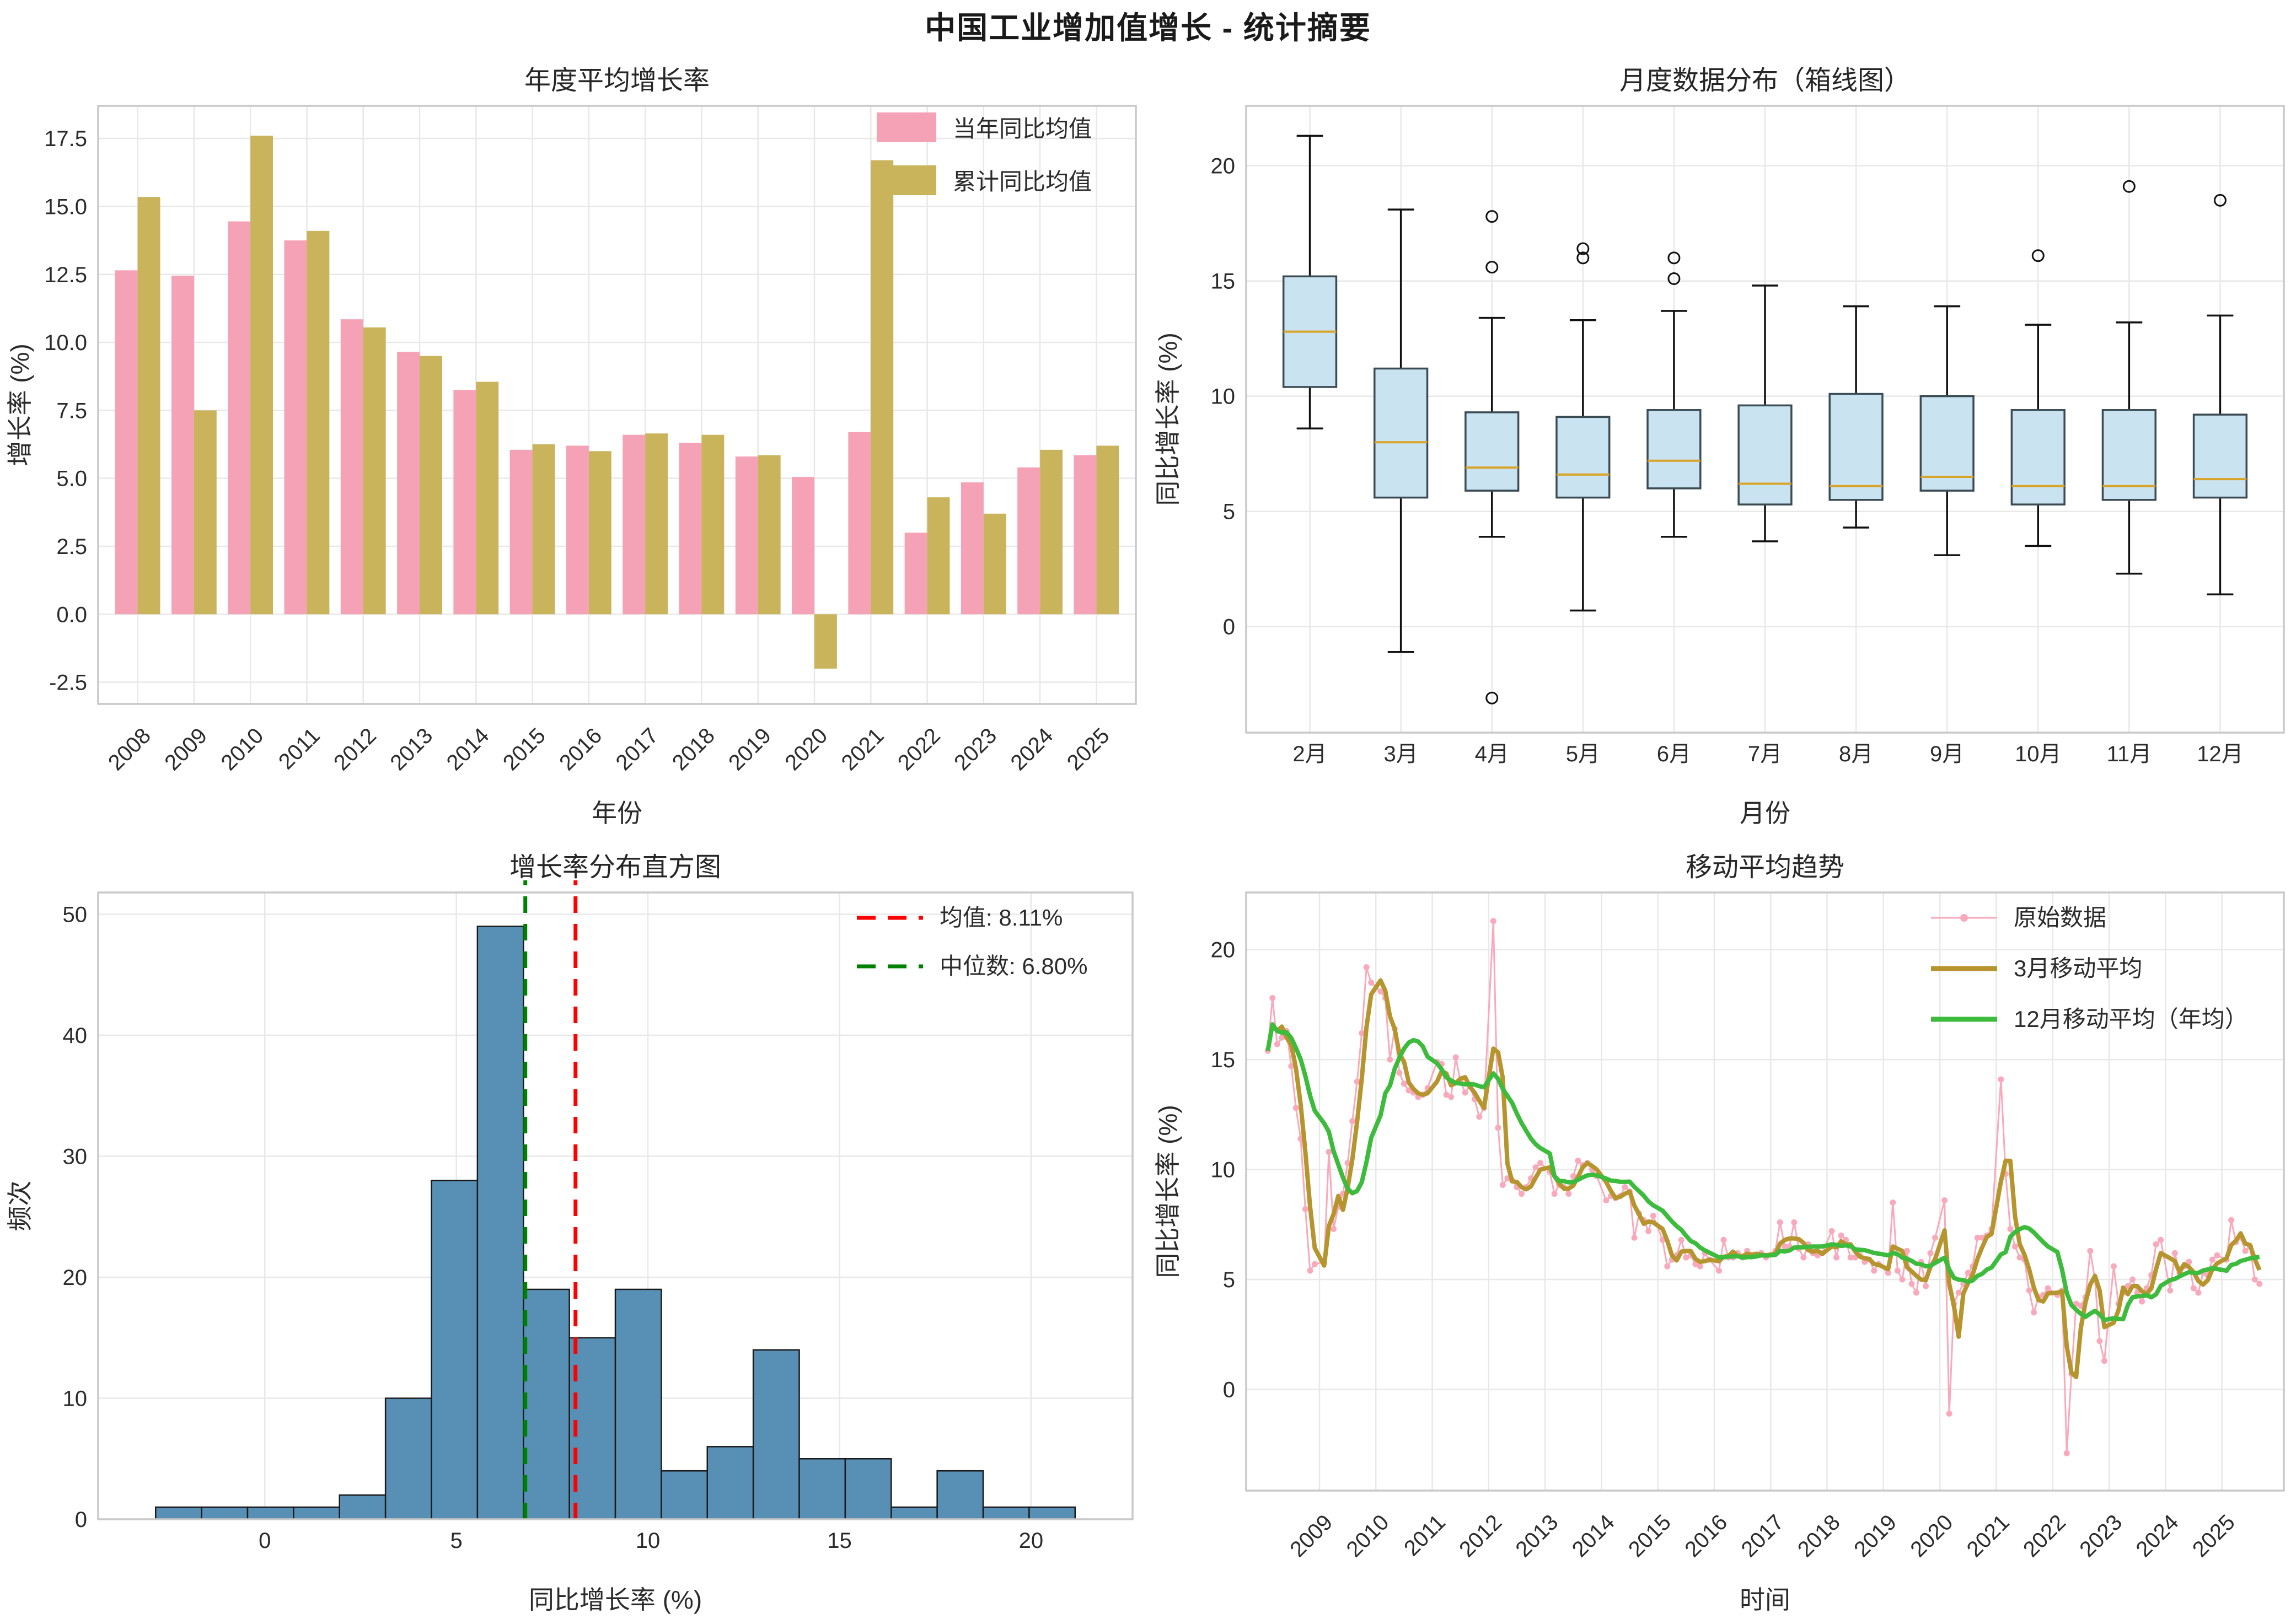  I want to click on svg-text: 30, so click(76, 1157).